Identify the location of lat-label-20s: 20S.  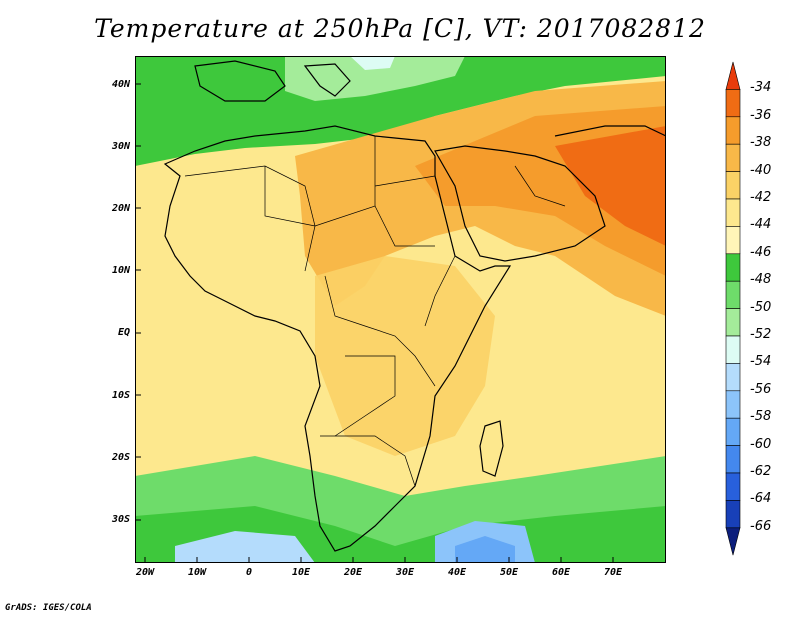
(120, 457).